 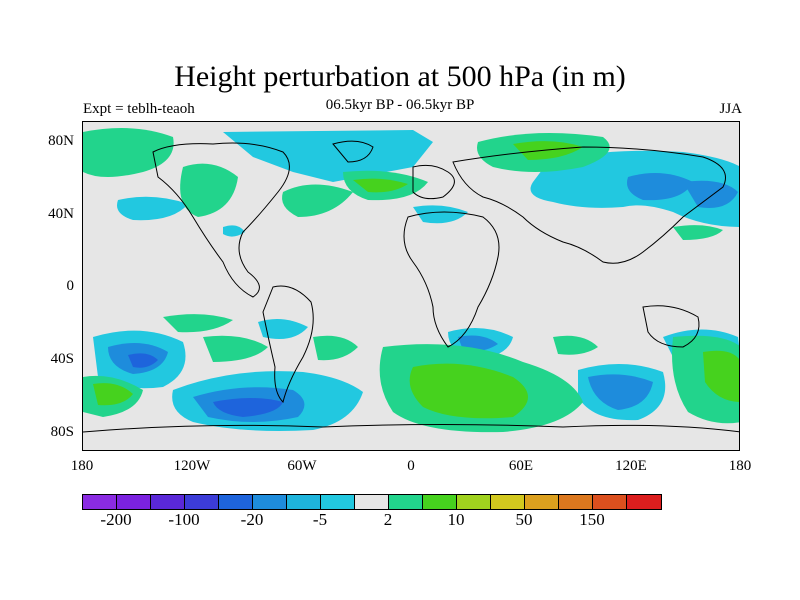 What do you see at coordinates (521, 466) in the screenshot?
I see `x-tick-label: 60E` at bounding box center [521, 466].